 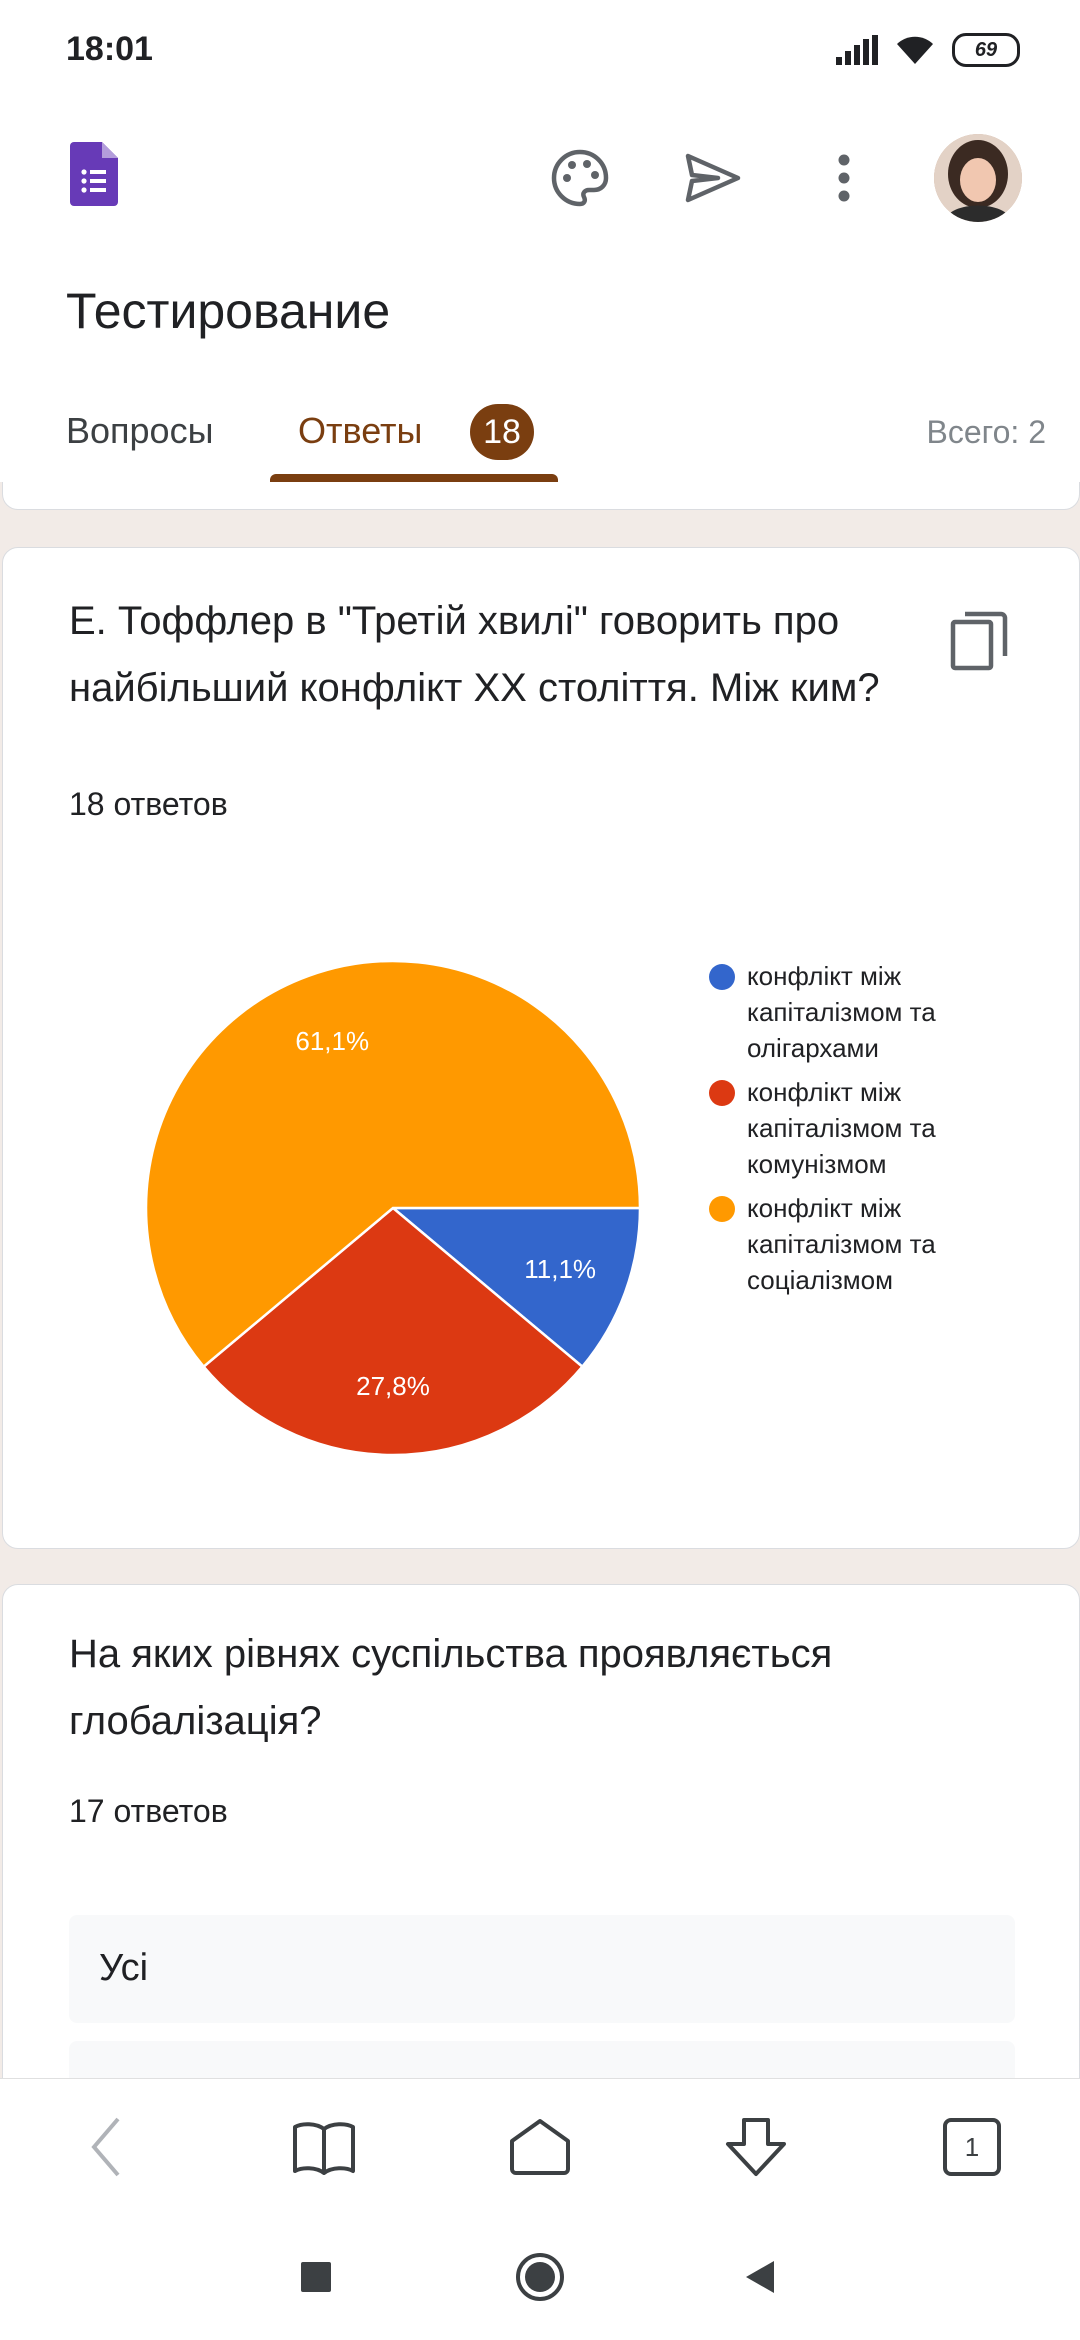 What do you see at coordinates (857, 50) in the screenshot?
I see `signal-icon` at bounding box center [857, 50].